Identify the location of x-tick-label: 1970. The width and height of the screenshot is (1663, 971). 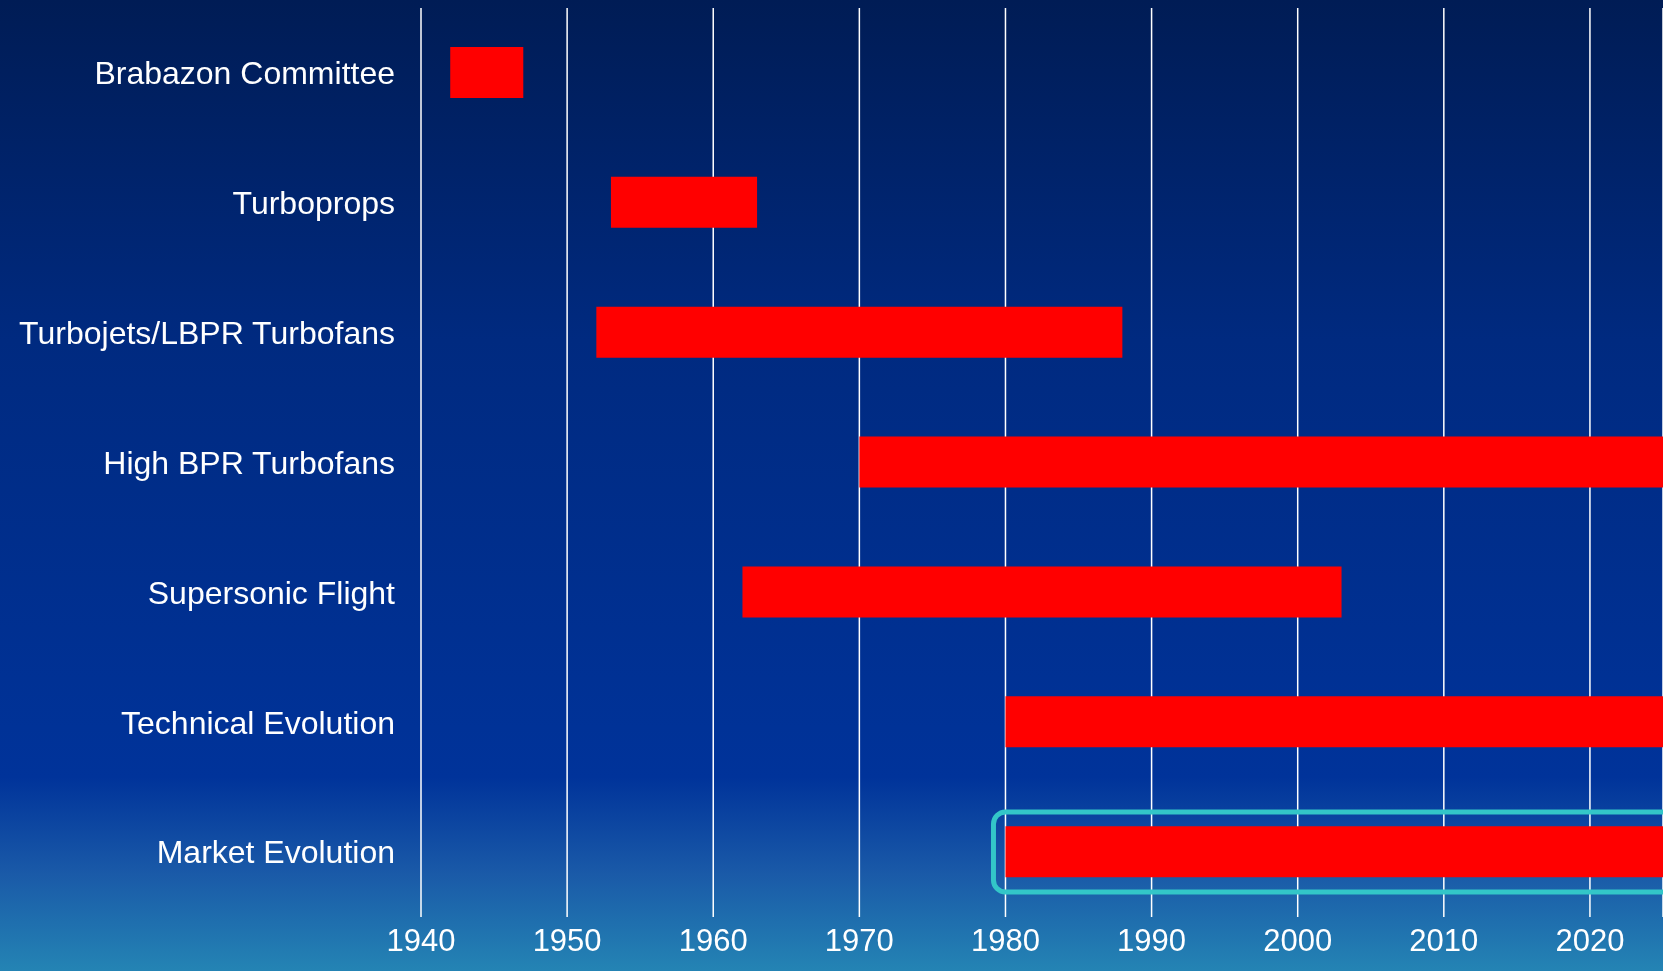
(859, 941).